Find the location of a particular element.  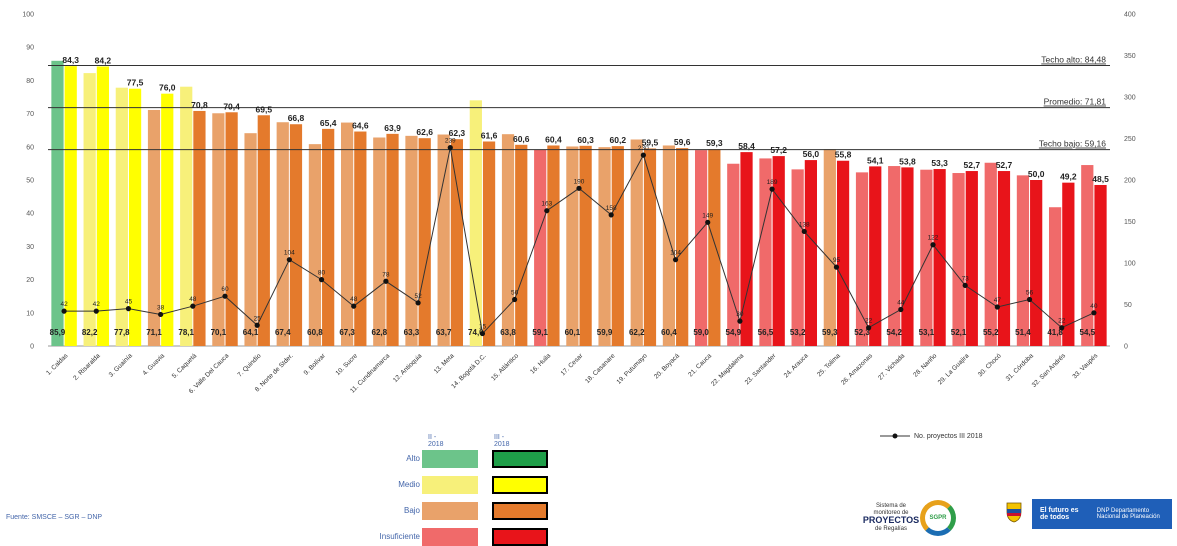

sgpr-ring-icon: SGPR is located at coordinates (938, 518).